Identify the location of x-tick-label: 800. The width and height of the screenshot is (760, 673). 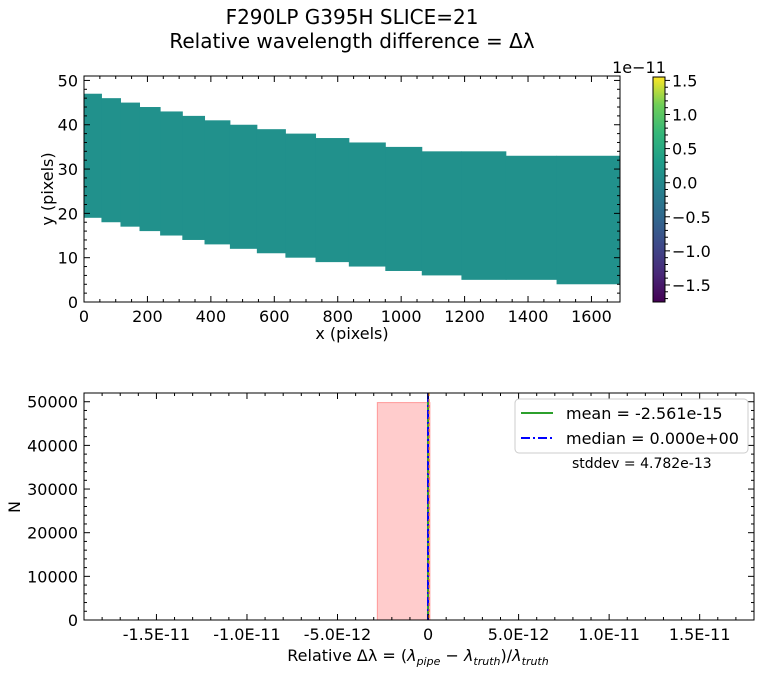
(337, 316).